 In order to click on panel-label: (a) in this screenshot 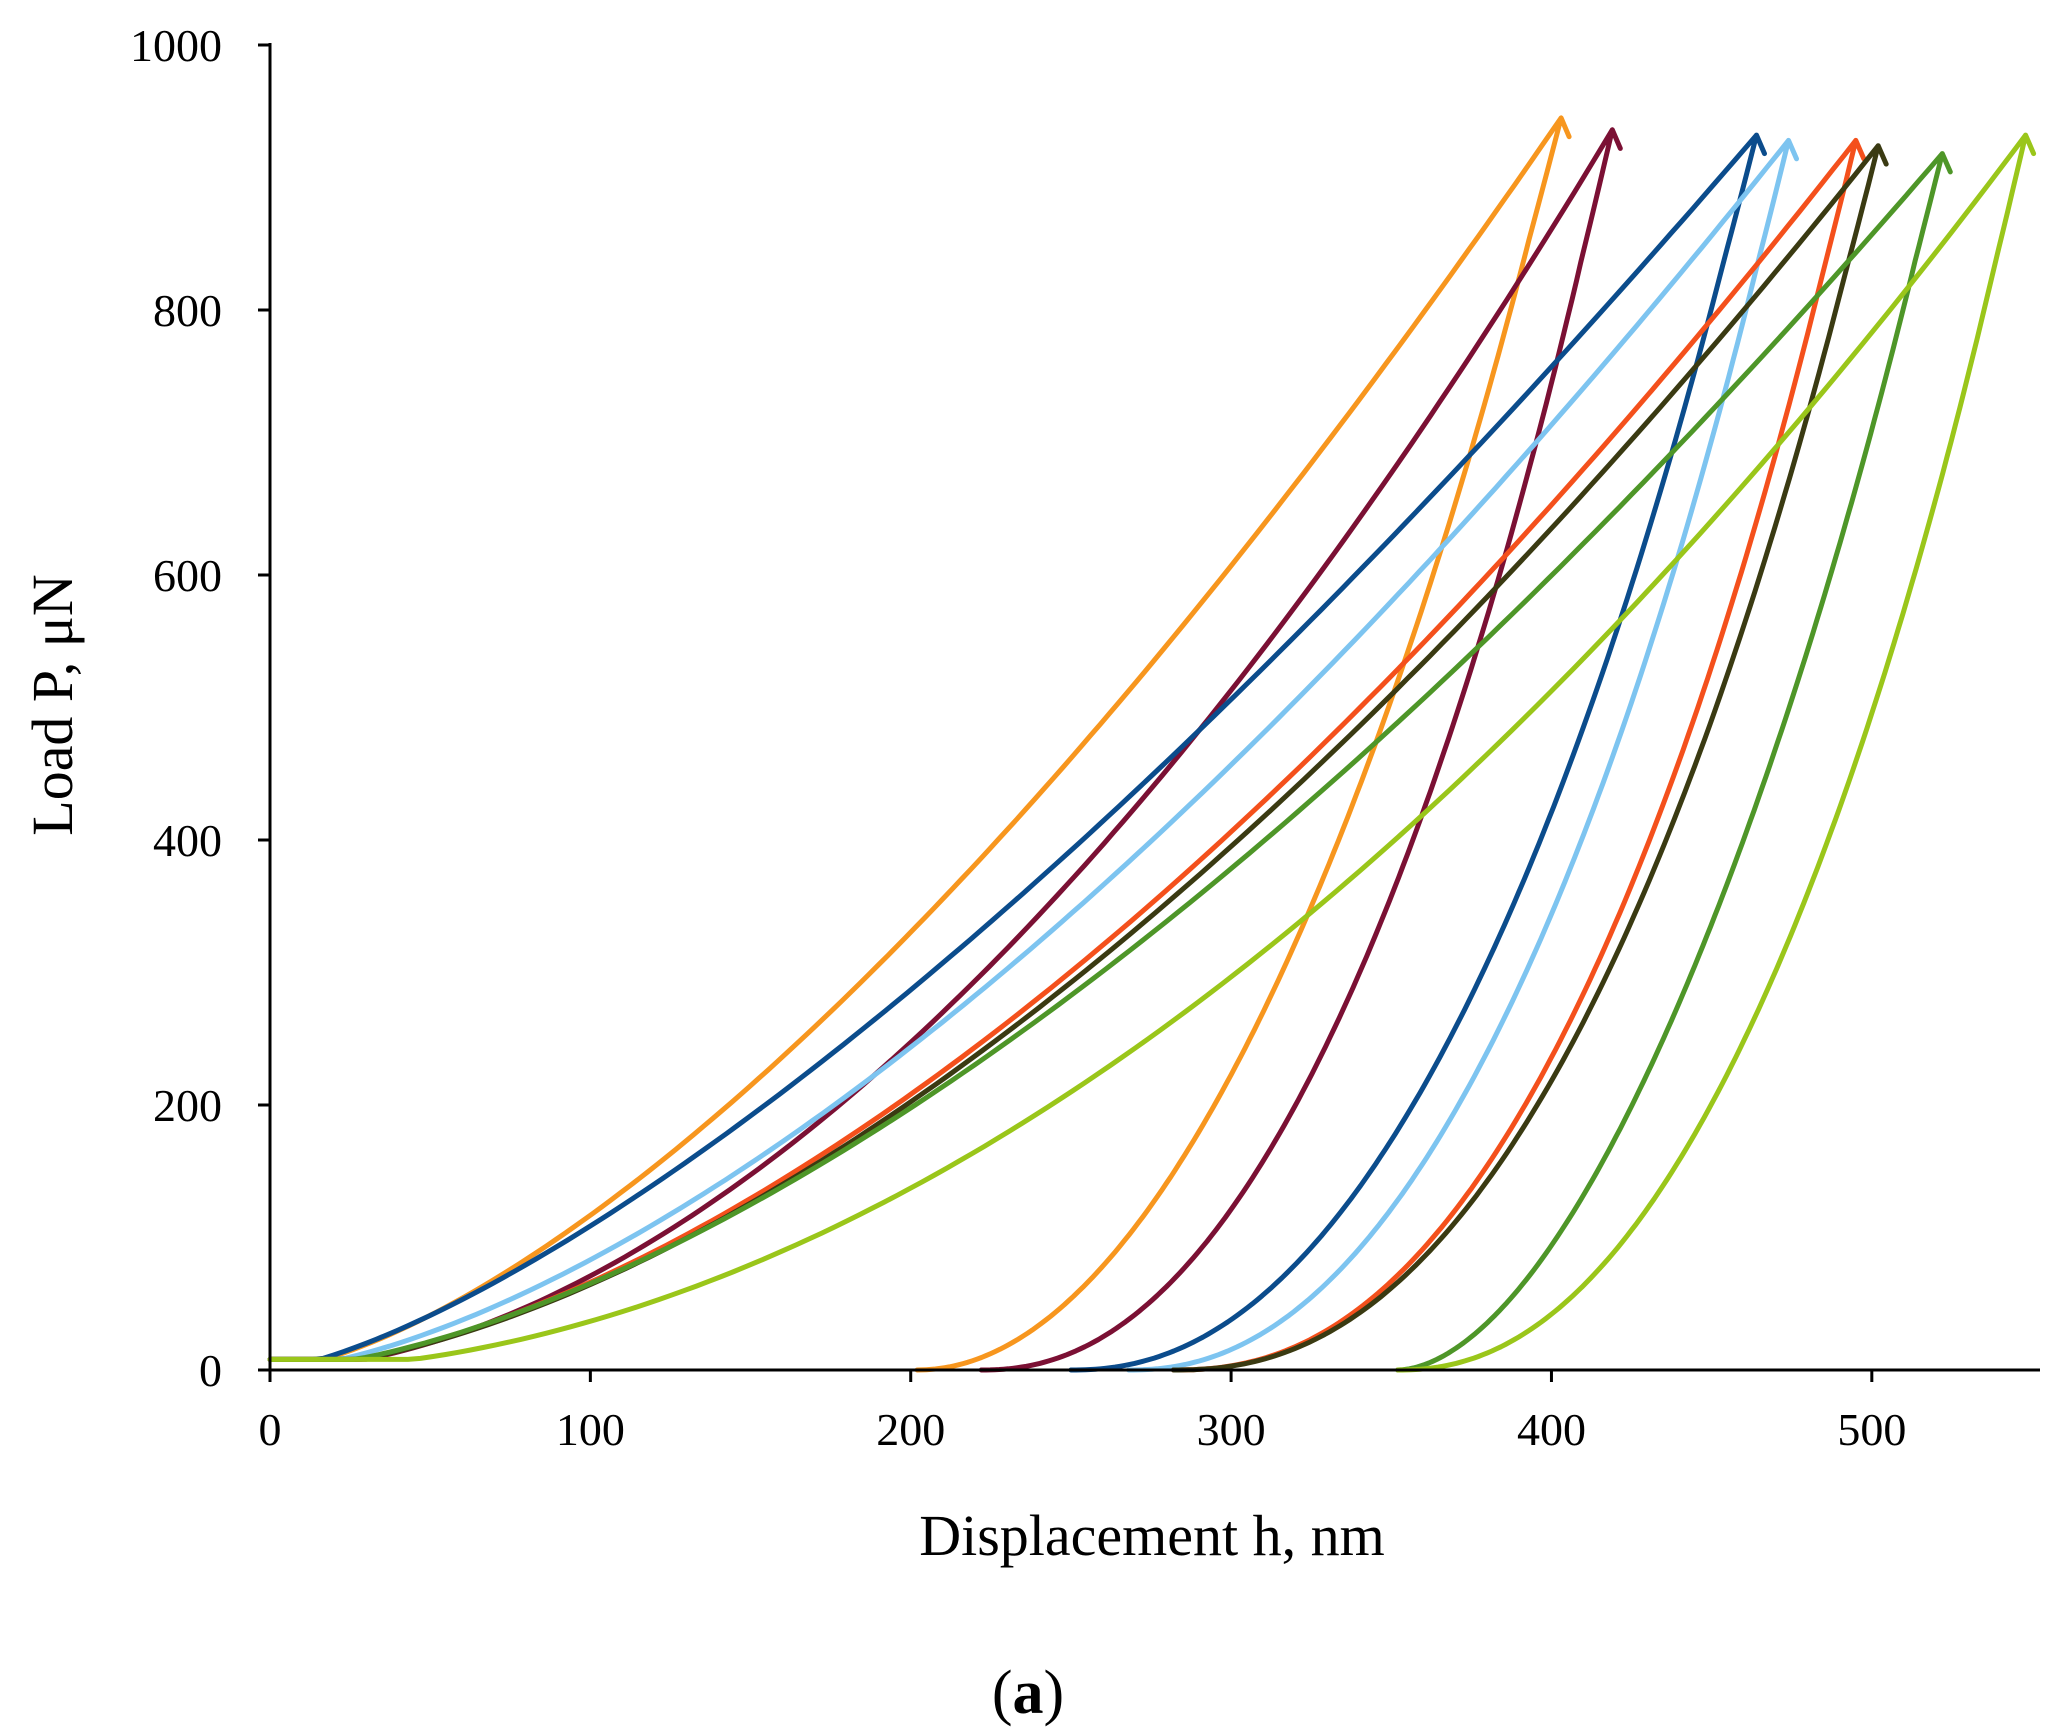, I will do `click(1028, 1693)`.